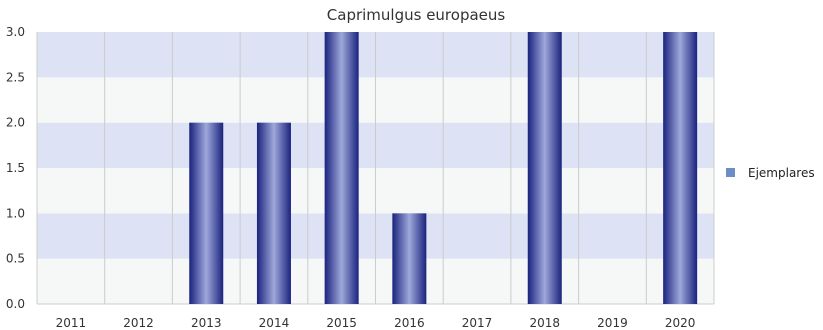 This screenshot has width=823, height=330. Describe the element at coordinates (15, 304) in the screenshot. I see `y-tick-label: 0.0` at that location.